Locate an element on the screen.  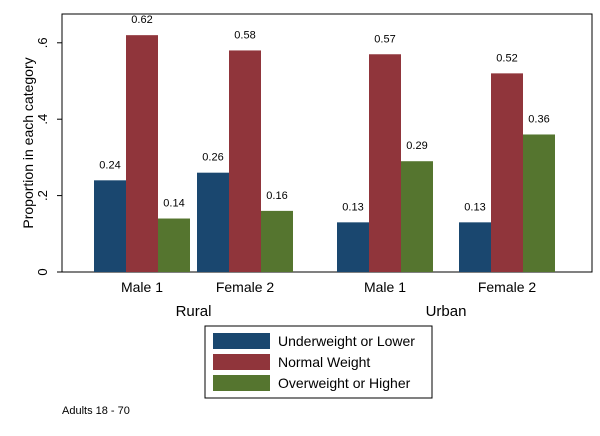
category-label-1: Female 2 is located at coordinates (245, 287).